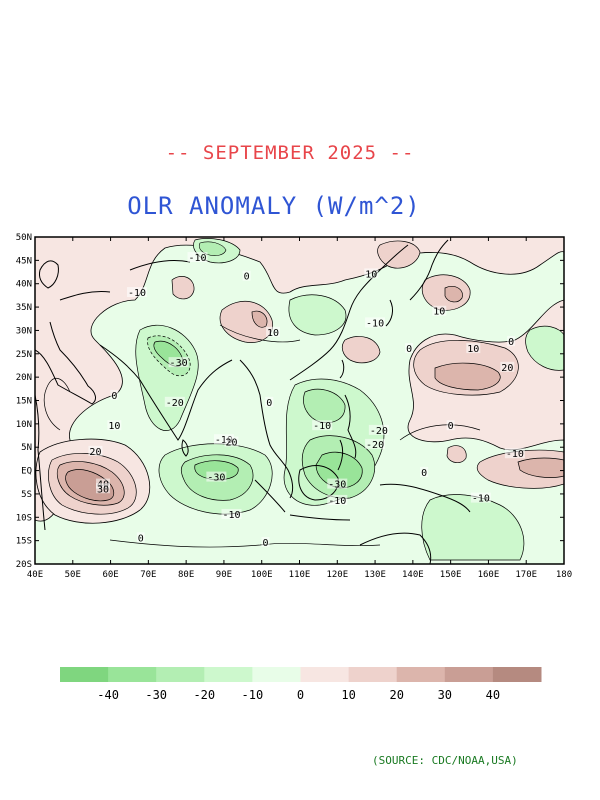 The height and width of the screenshot is (800, 600). Describe the element at coordinates (24, 378) in the screenshot. I see `lat-tick-label: 20N` at that location.